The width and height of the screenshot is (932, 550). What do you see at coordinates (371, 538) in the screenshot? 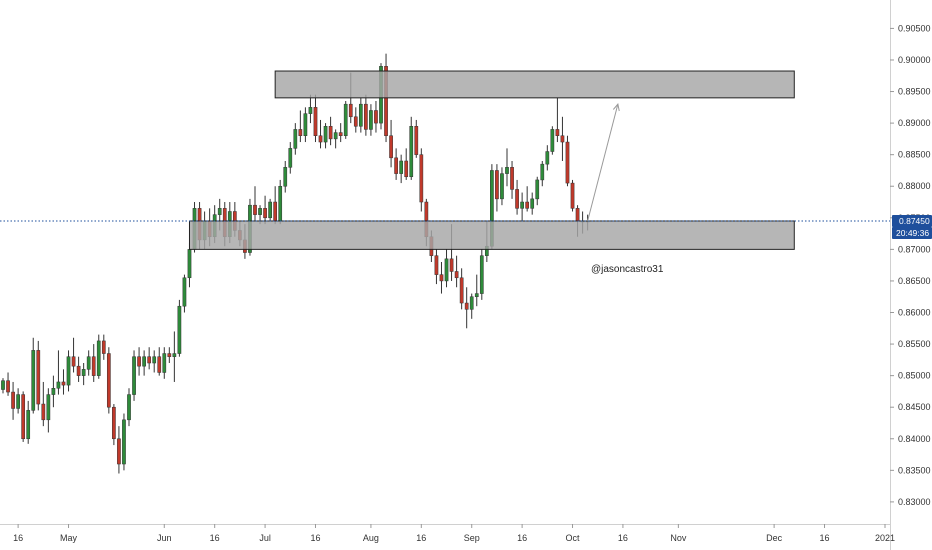
I see `x-tick-label: Aug` at bounding box center [371, 538].